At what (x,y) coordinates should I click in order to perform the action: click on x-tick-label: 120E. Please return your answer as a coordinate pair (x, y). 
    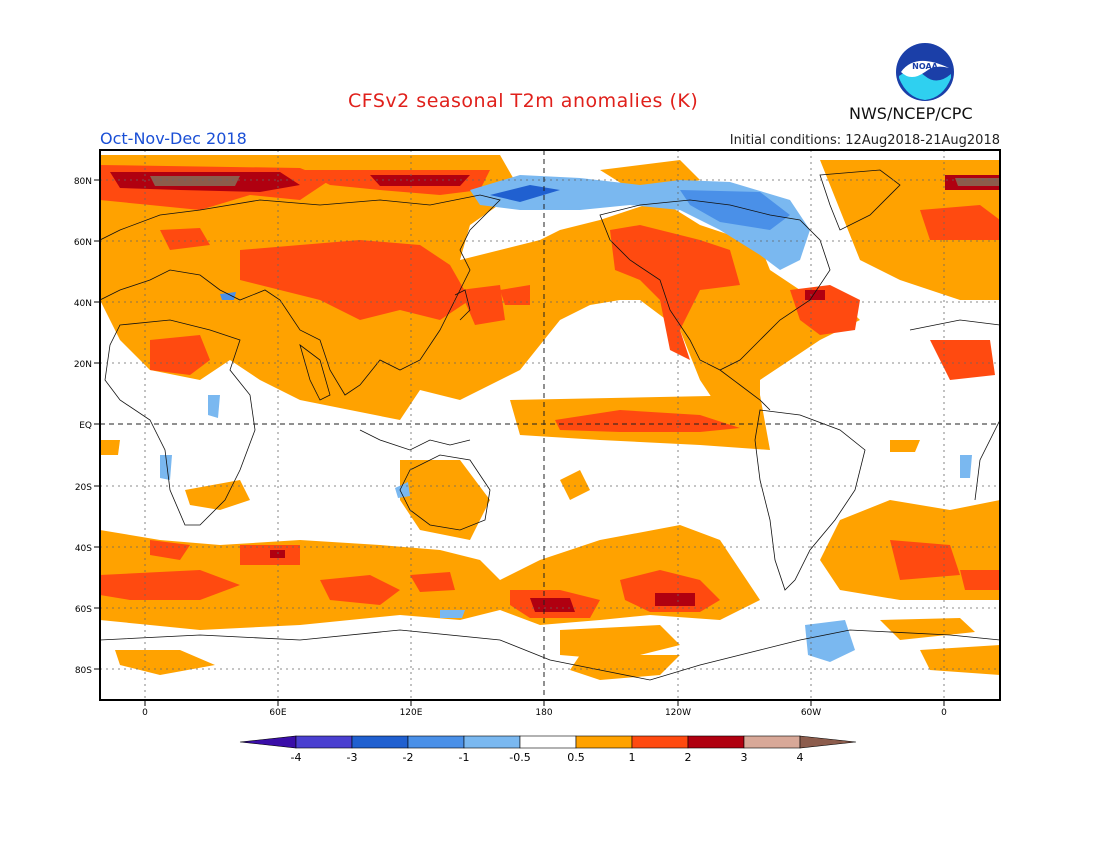
    Looking at the image, I should click on (411, 713).